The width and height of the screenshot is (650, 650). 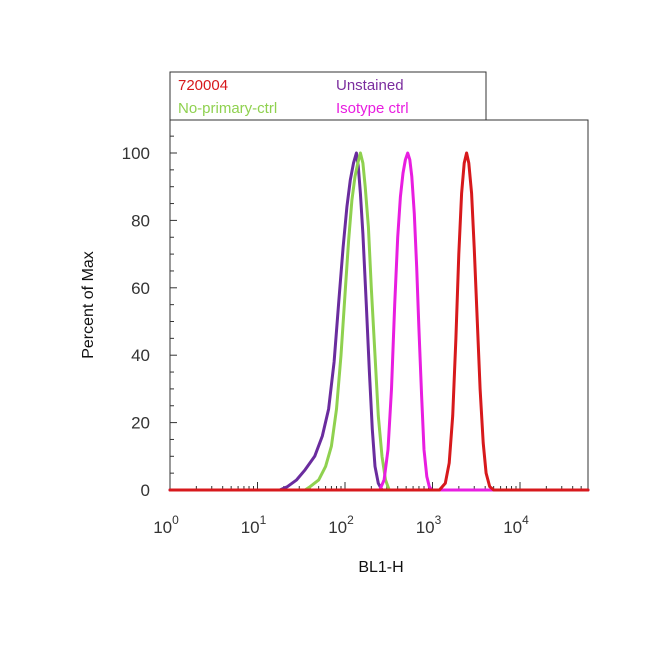 I want to click on legend-item-720004: 720004, so click(x=203, y=85).